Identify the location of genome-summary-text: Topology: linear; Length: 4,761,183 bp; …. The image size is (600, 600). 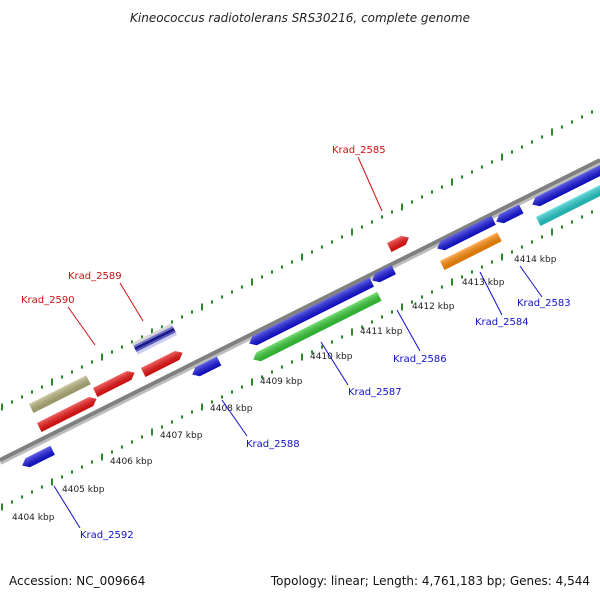
(430, 581).